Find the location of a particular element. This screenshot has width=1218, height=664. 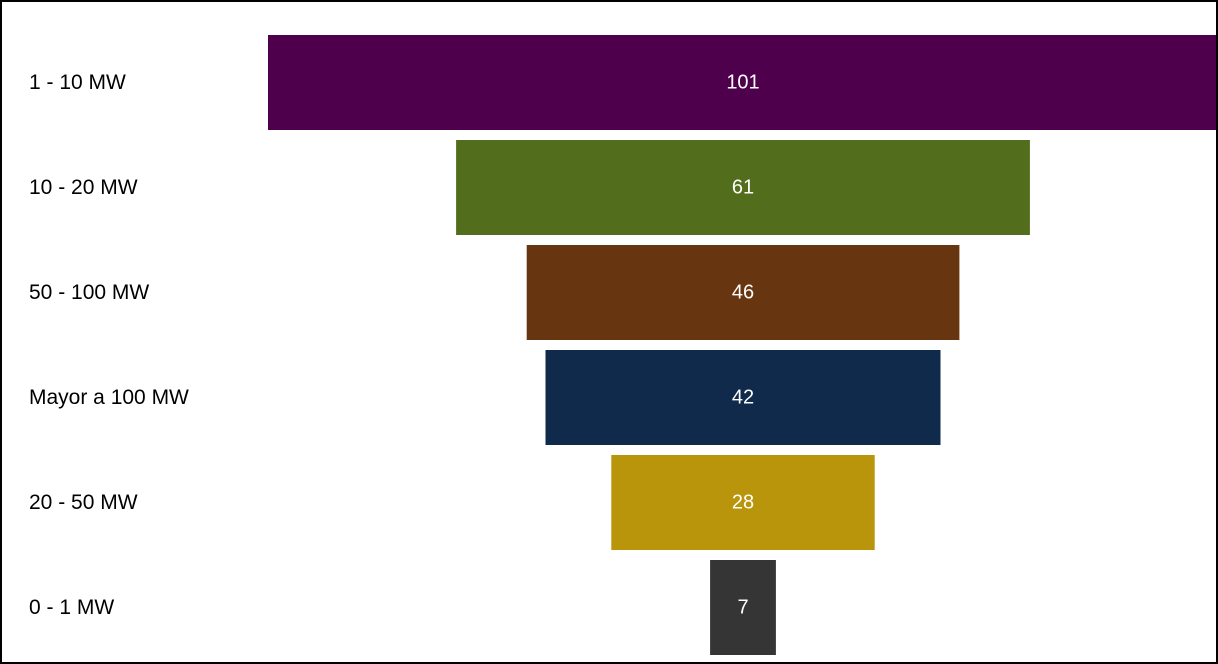

category-label: 0 - 1 MW is located at coordinates (71, 607).